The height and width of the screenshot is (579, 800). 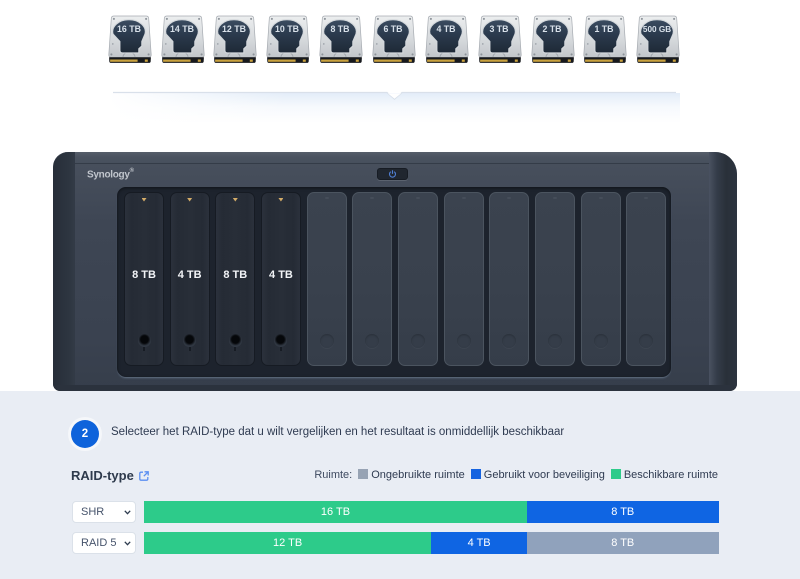 I want to click on svg-text: 4 TB, so click(x=445, y=29).